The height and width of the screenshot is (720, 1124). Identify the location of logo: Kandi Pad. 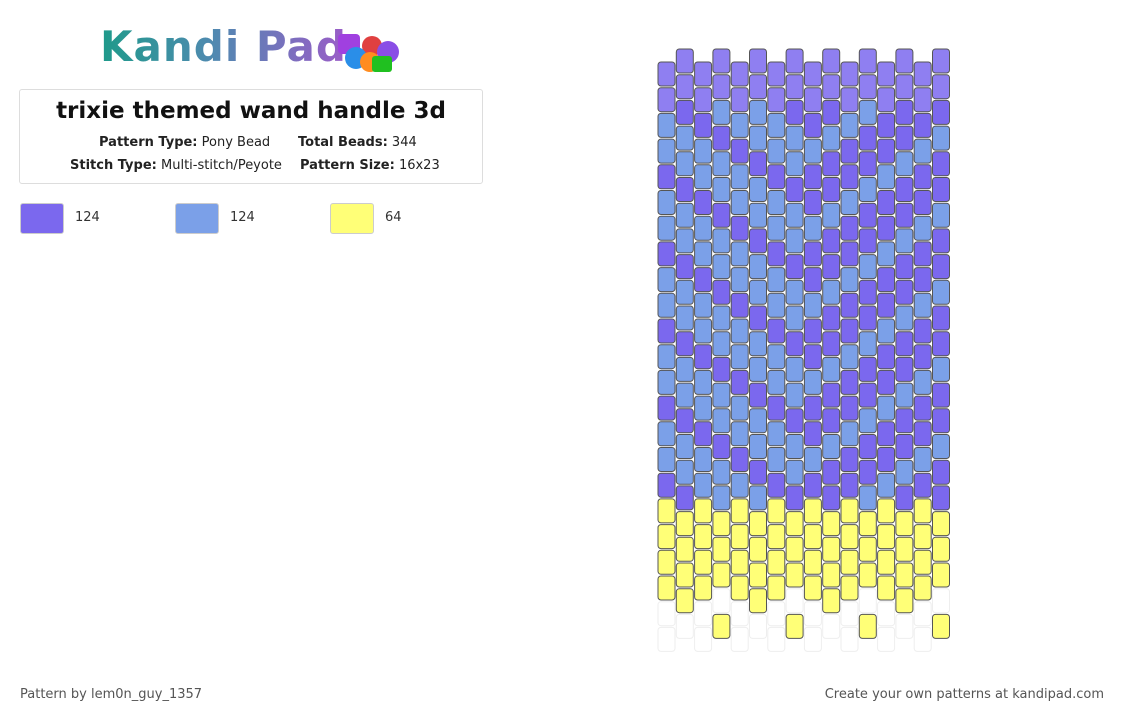
(223, 46).